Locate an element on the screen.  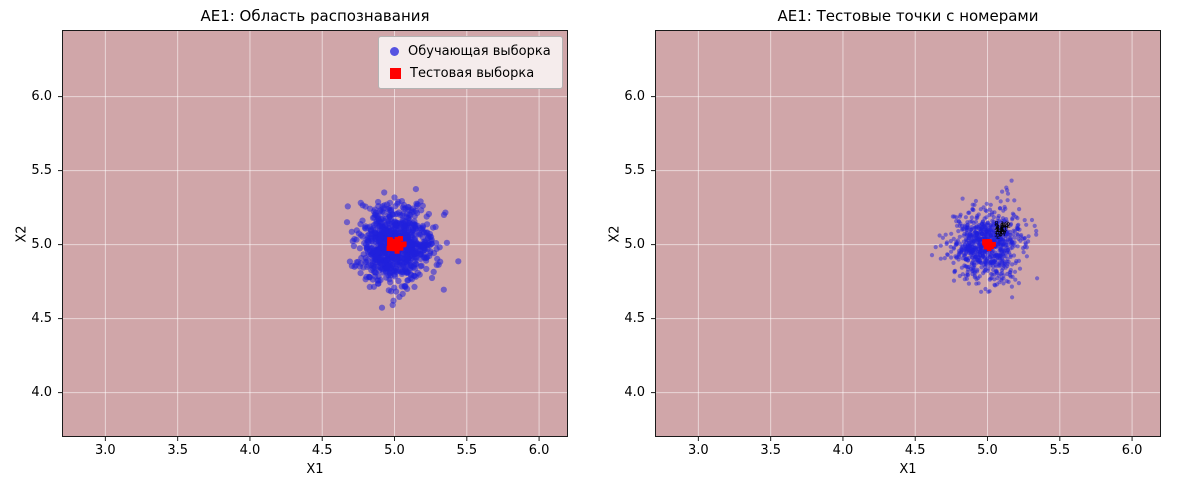
legend-label-test: Тестовая выборка is located at coordinates (472, 73).